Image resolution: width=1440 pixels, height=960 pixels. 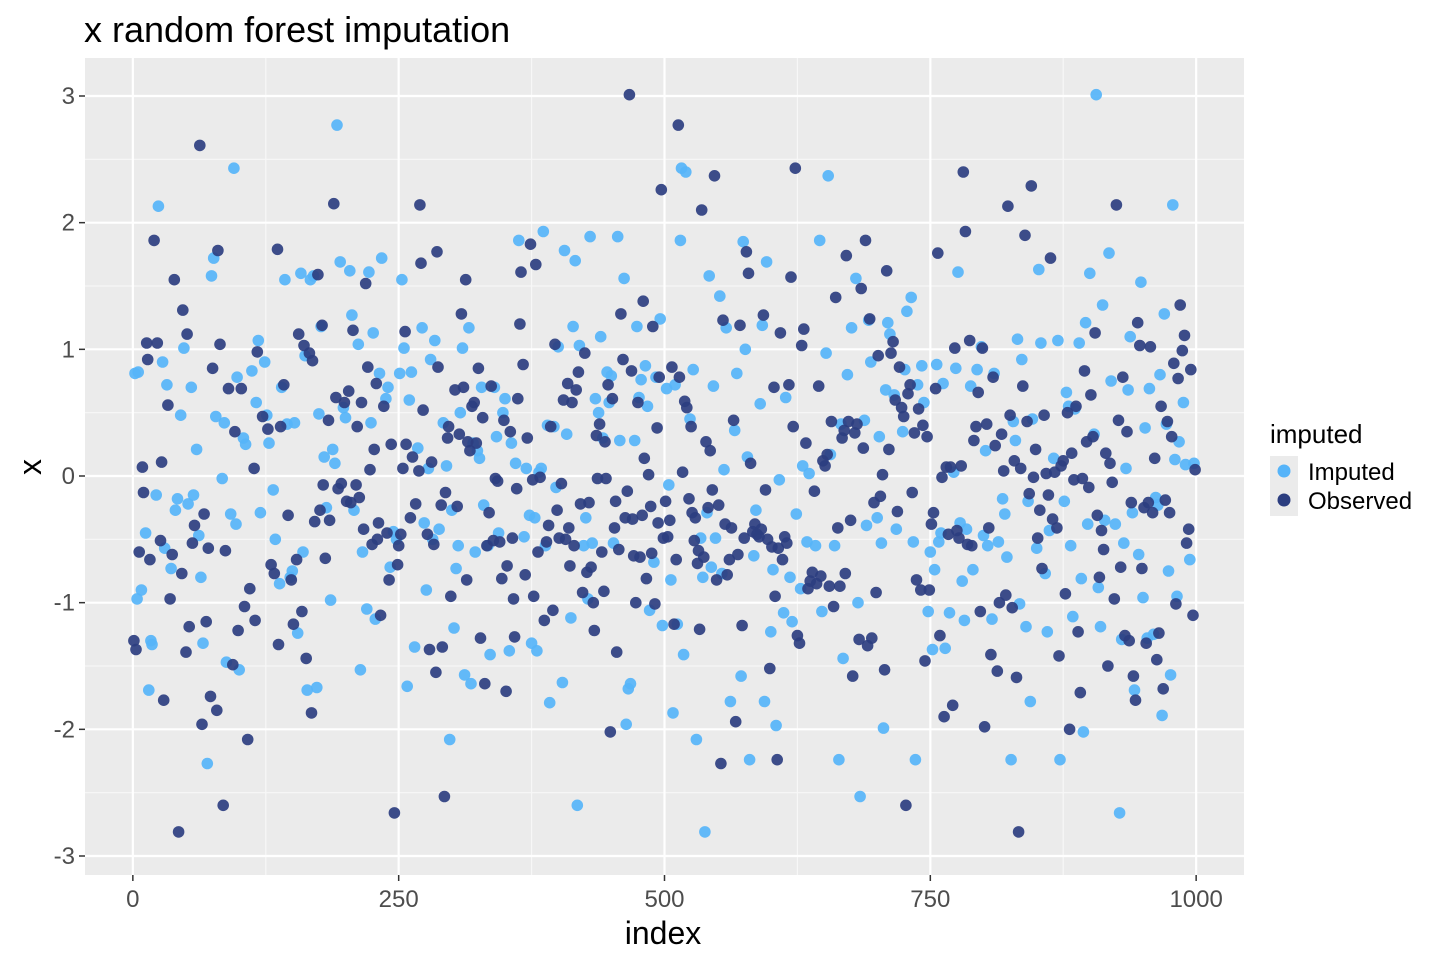 I want to click on x-axis-label: index, so click(x=663, y=933).